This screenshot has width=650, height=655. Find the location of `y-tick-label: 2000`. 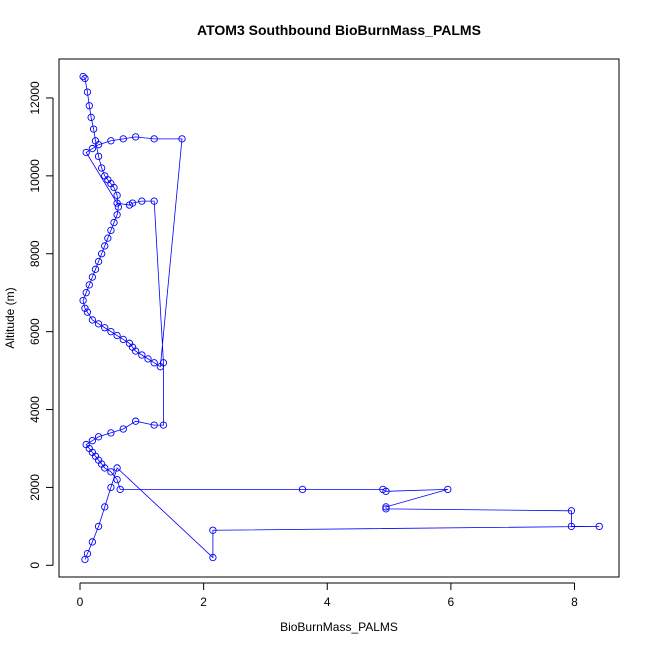

y-tick-label: 2000 is located at coordinates (35, 487).